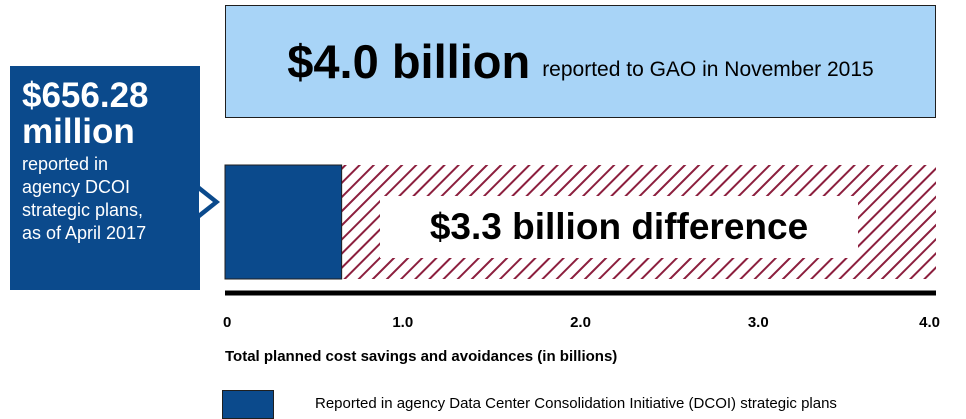 The width and height of the screenshot is (966, 419). Describe the element at coordinates (283, 222) in the screenshot. I see `dcoi-bar` at that location.